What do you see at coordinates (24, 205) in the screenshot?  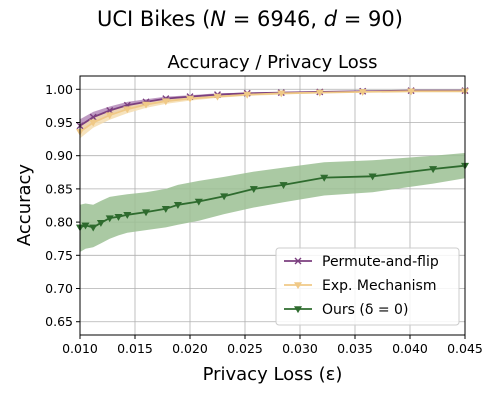 I see `y-axis-label: Accuracy` at bounding box center [24, 205].